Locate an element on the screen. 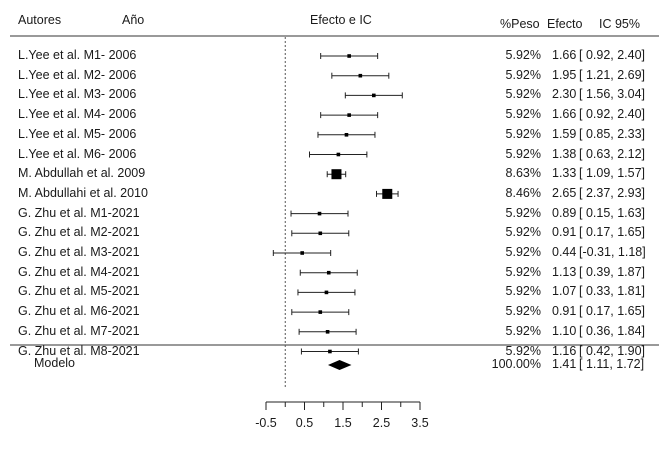  header-authors: Autores is located at coordinates (40, 20).